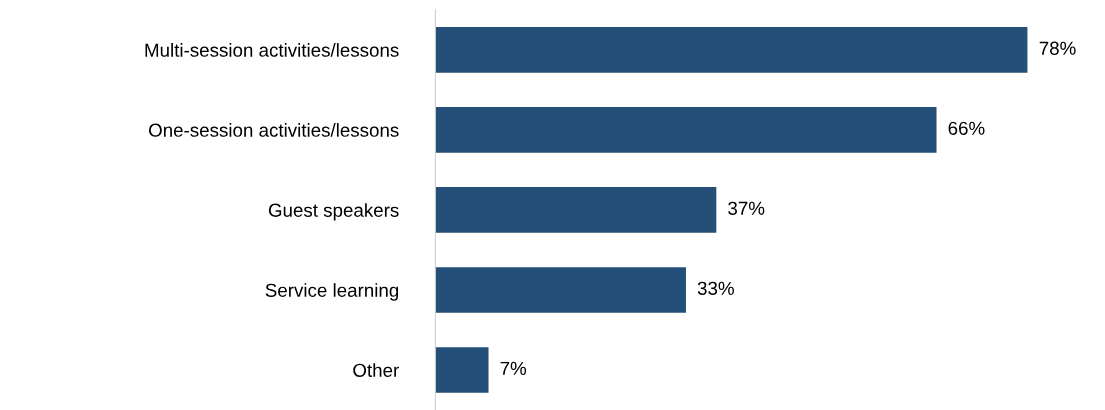 This screenshot has width=1105, height=410. What do you see at coordinates (715, 288) in the screenshot?
I see `data-label: 33%` at bounding box center [715, 288].